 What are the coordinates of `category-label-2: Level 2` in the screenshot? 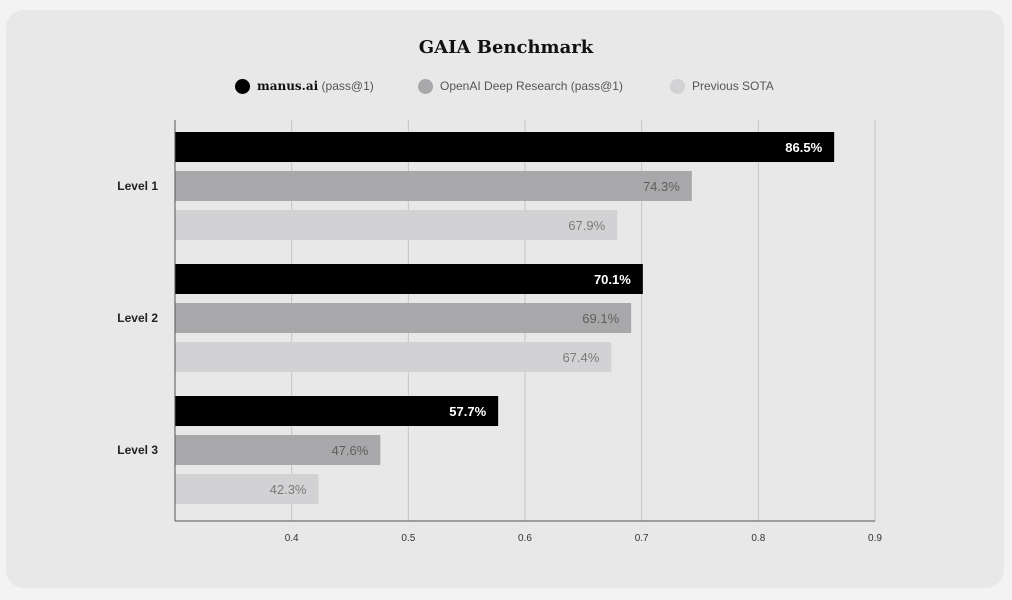 It's located at (137, 318).